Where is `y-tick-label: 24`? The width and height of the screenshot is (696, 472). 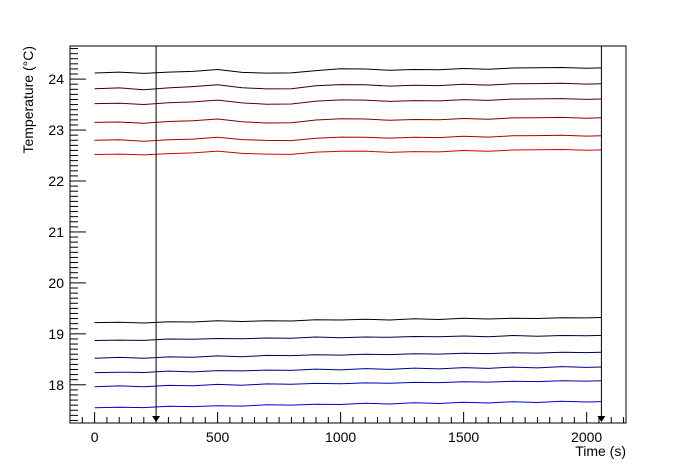 y-tick-label: 24 is located at coordinates (56, 79).